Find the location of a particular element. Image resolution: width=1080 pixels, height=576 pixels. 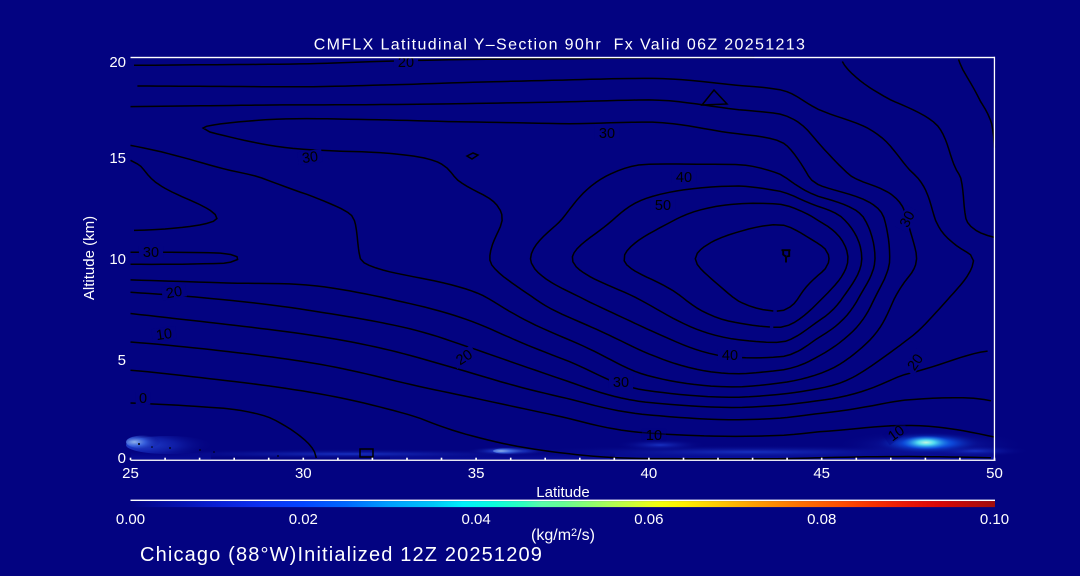

svg-text: 0.00 is located at coordinates (130, 519).